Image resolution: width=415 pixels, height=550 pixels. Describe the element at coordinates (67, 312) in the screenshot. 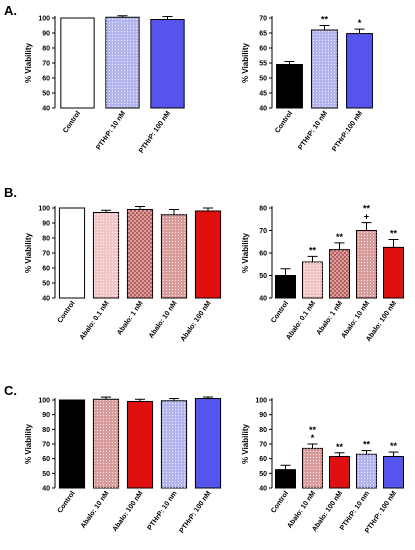

I see `b-left-category-label: Control` at that location.